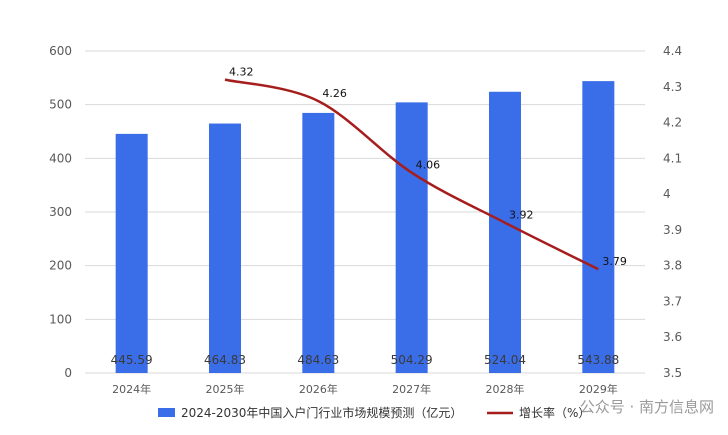  Describe the element at coordinates (166, 412) in the screenshot. I see `legend-swatch-bar` at that location.